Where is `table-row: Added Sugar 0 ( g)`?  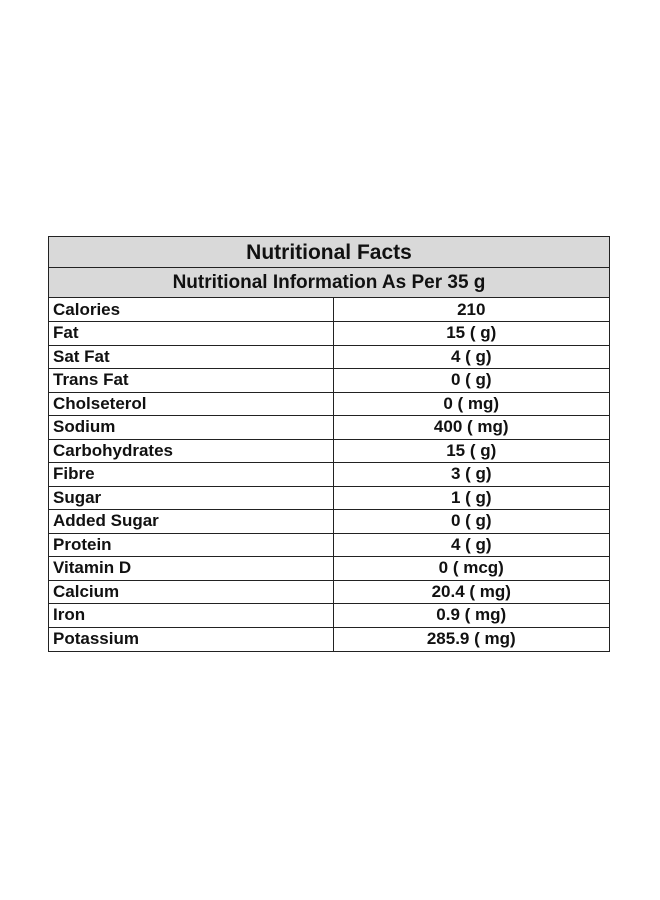 table-row: Added Sugar 0 ( g) is located at coordinates (329, 521).